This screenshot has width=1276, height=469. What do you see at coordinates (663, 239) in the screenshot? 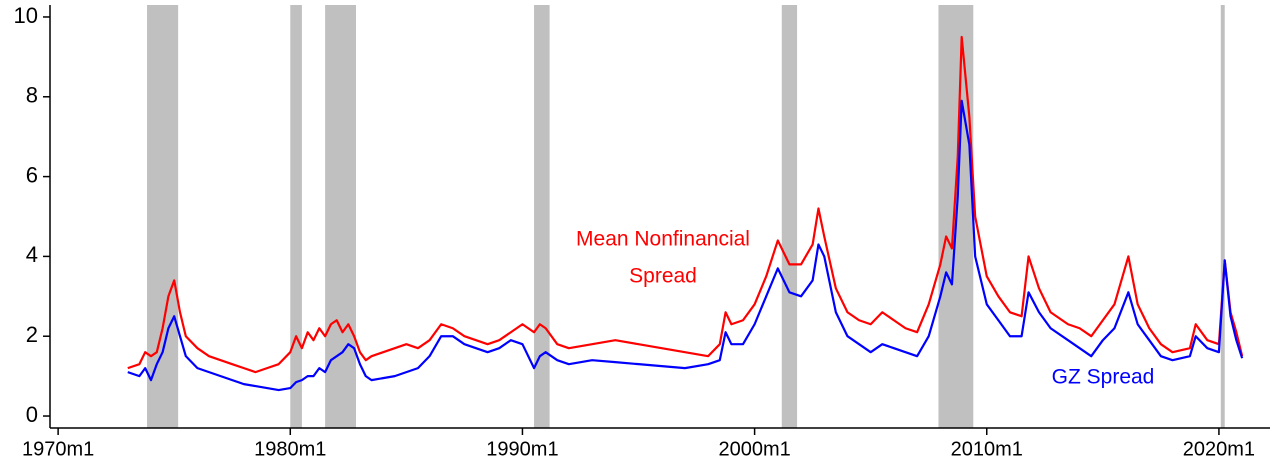
I see `annotation: Mean Nonfinancial` at bounding box center [663, 239].